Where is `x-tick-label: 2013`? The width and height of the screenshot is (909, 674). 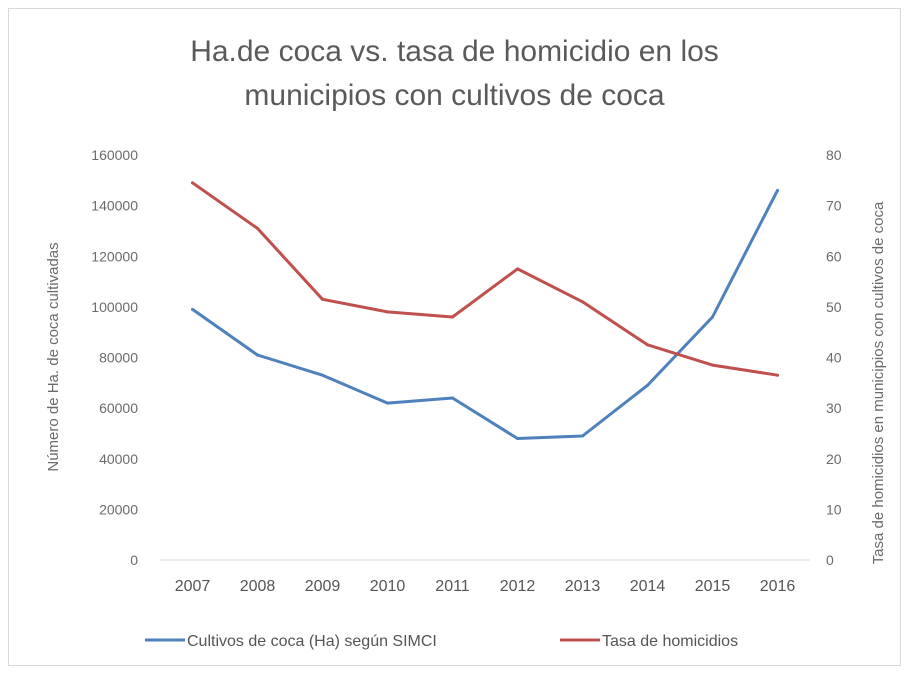 x-tick-label: 2013 is located at coordinates (583, 586).